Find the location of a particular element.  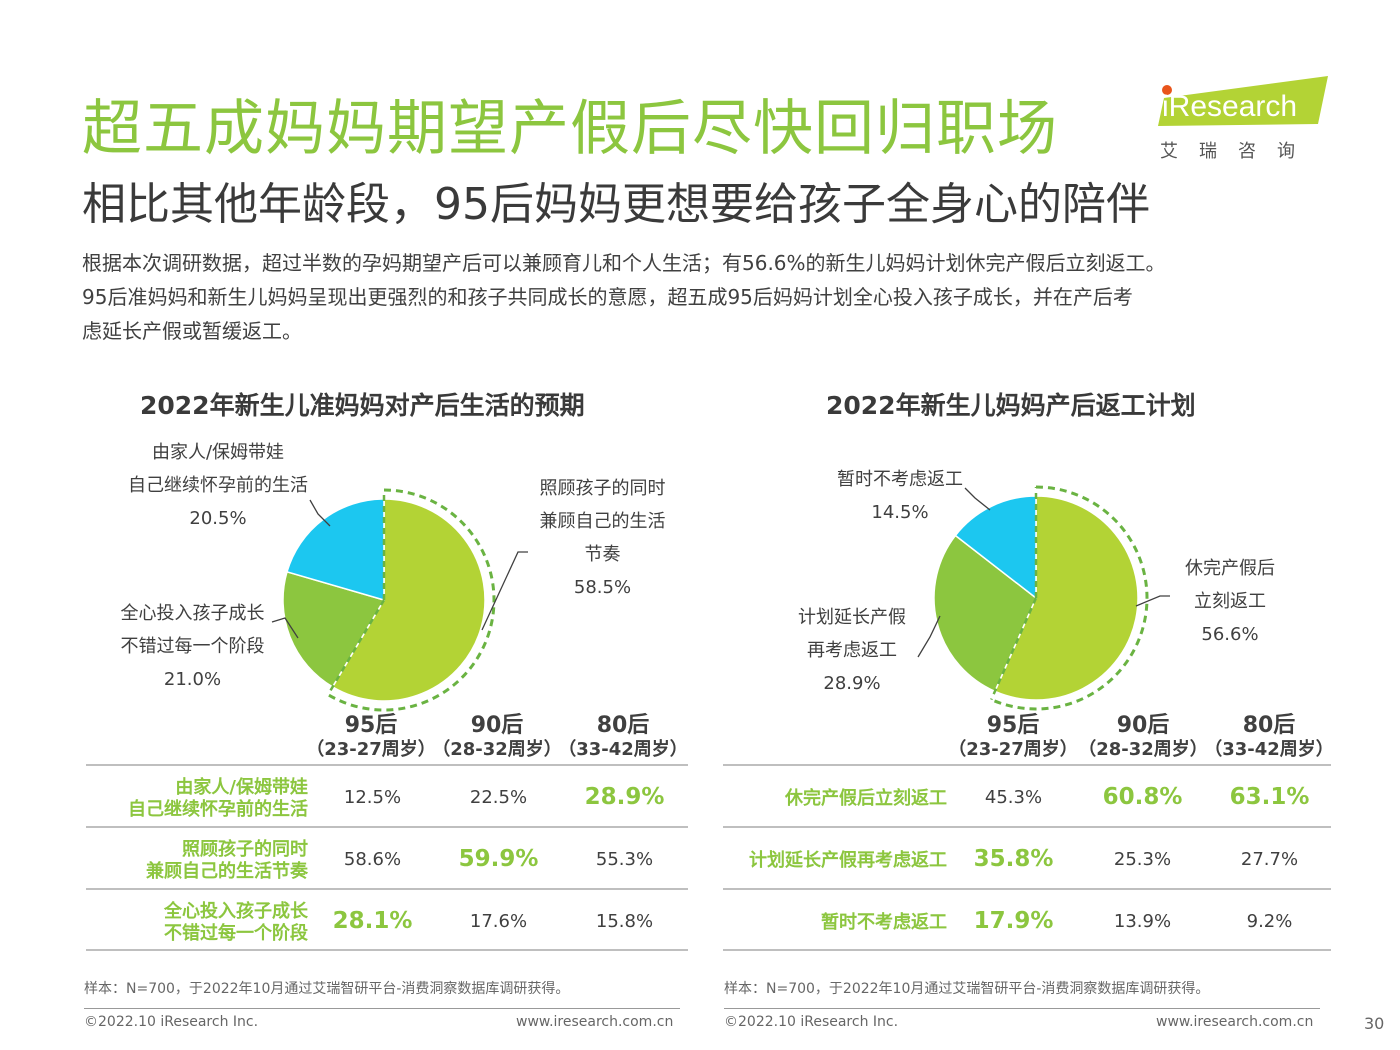

table-left-cell: 58.6% is located at coordinates (372, 859).